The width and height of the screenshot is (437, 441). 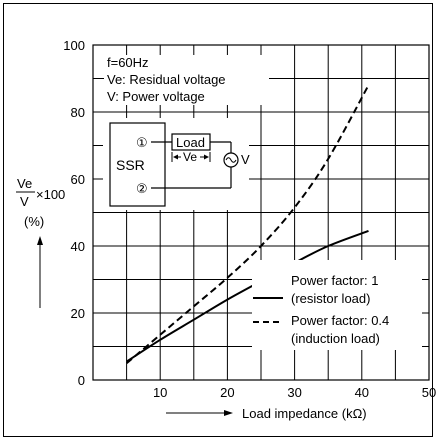 What do you see at coordinates (335, 338) in the screenshot?
I see `legend-induction-line2: (induction load)` at bounding box center [335, 338].